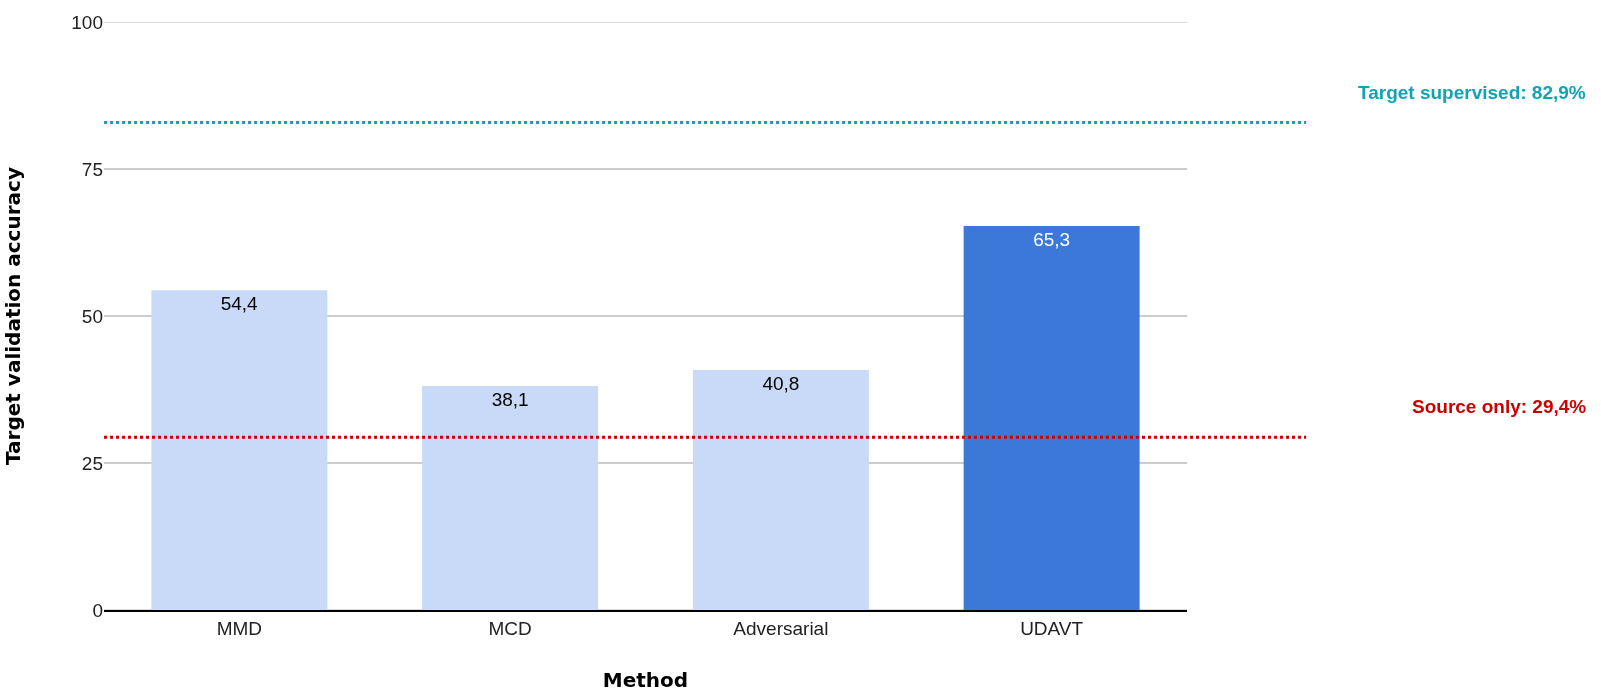  I want to click on x-tick-label: Adversarial, so click(781, 628).